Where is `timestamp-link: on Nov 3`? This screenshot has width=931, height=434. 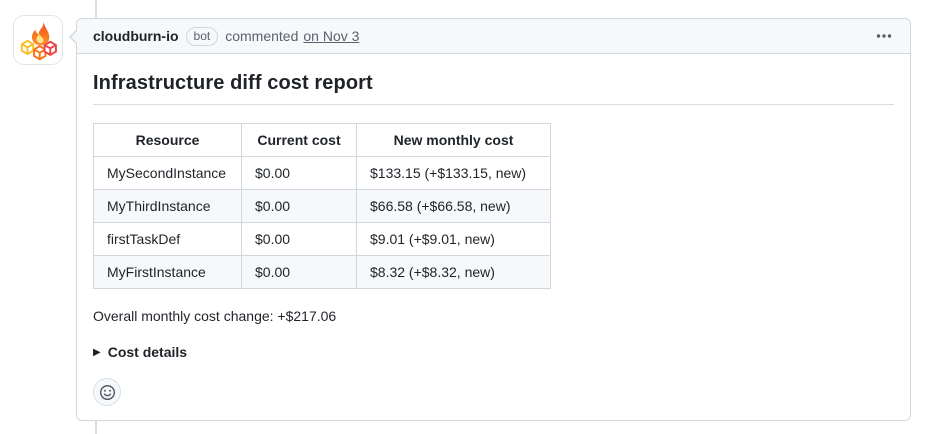
timestamp-link: on Nov 3 is located at coordinates (331, 36).